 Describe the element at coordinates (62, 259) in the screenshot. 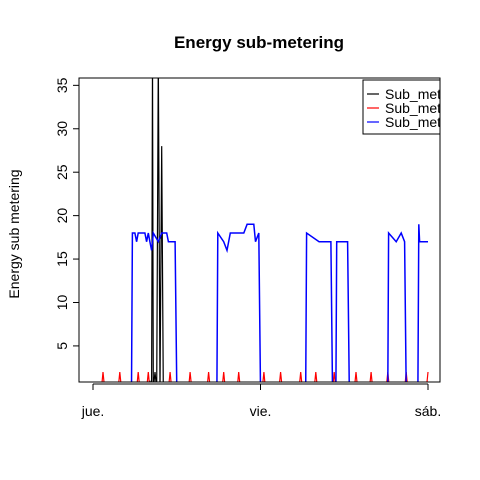

I see `y-tick-label: 15` at that location.